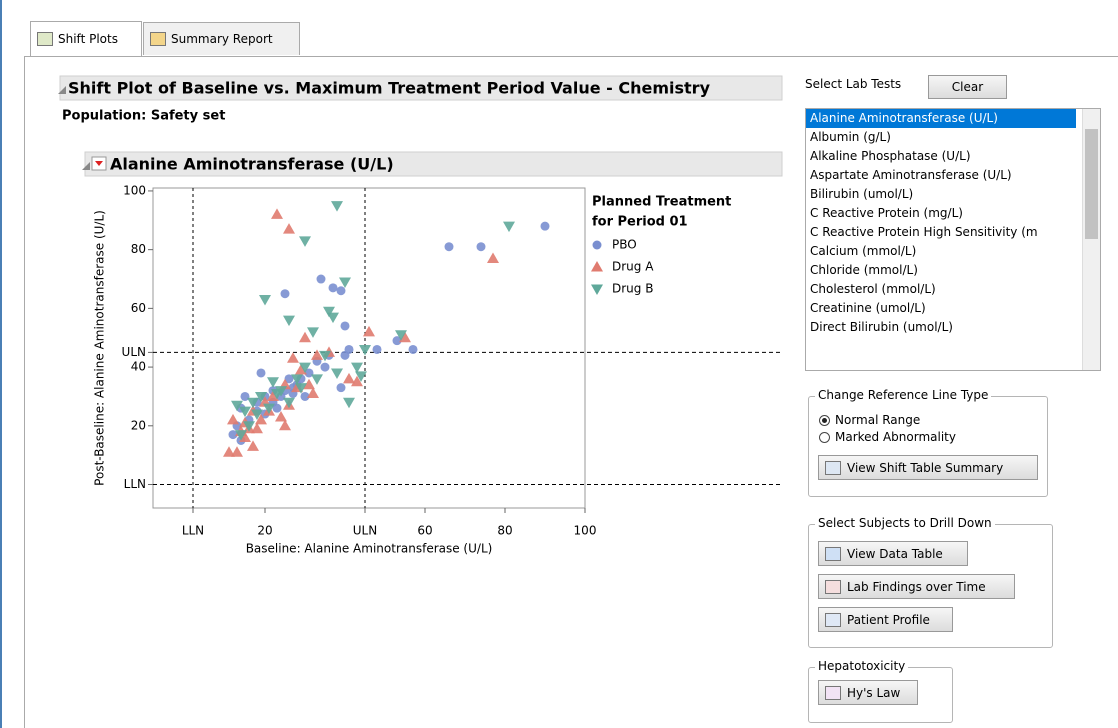 The height and width of the screenshot is (728, 1118). I want to click on legend-label: PBO, so click(624, 245).